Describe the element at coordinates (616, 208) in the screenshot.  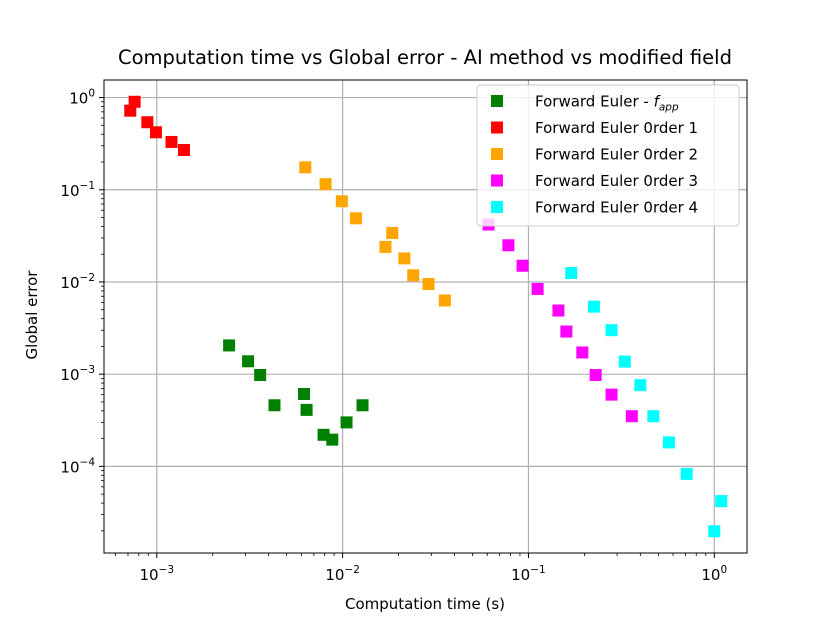
I see `legend-entry: Forward Euler 0rder 4` at that location.